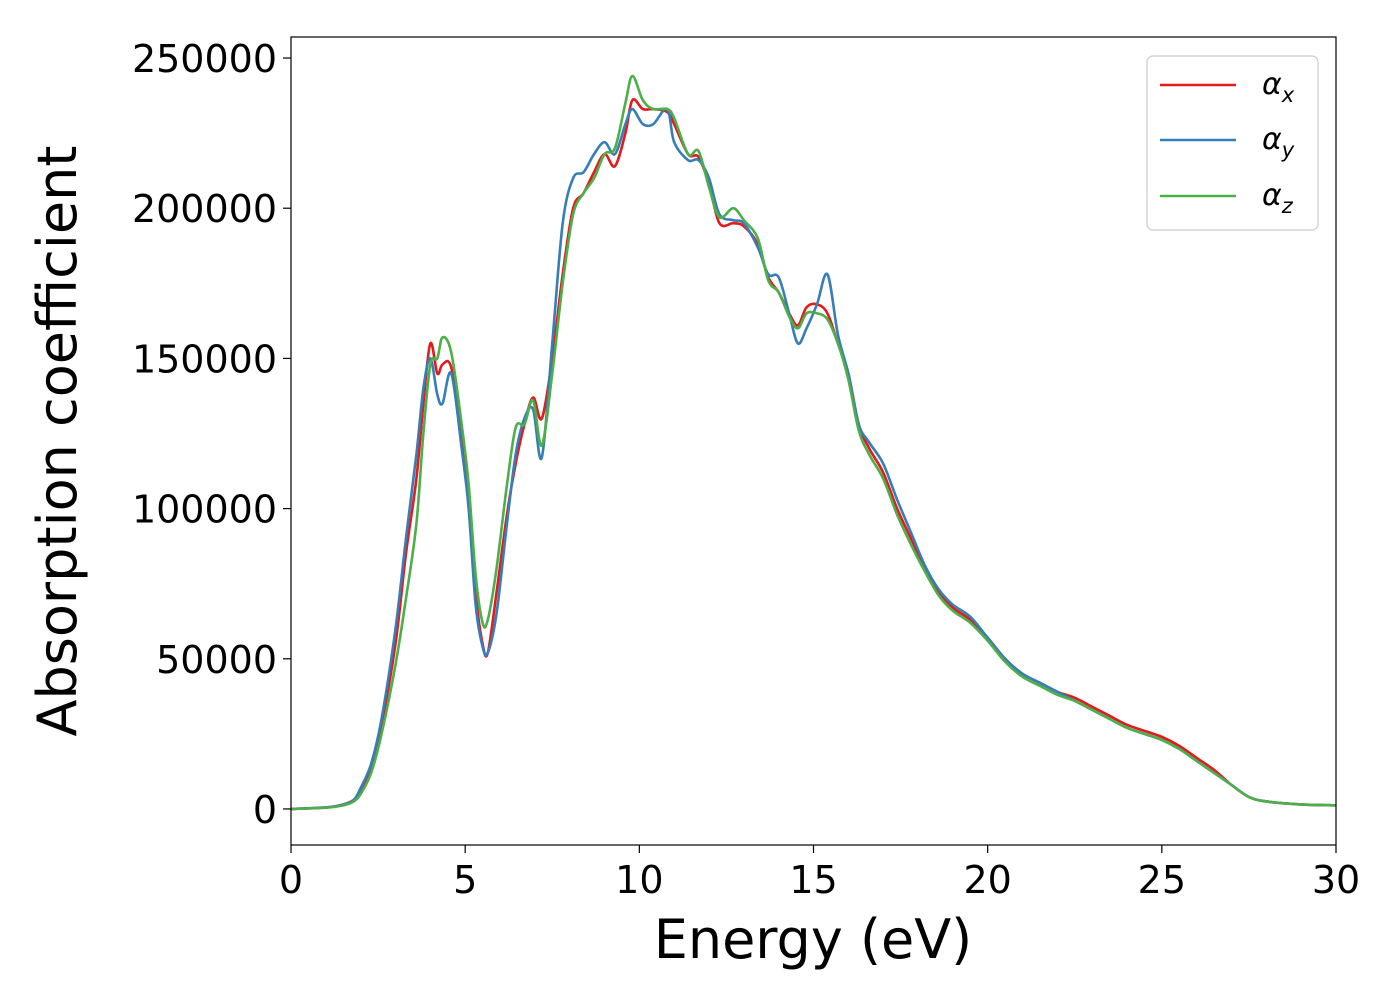  What do you see at coordinates (1278, 142) in the screenshot?
I see `legend-label-y: αy` at bounding box center [1278, 142].